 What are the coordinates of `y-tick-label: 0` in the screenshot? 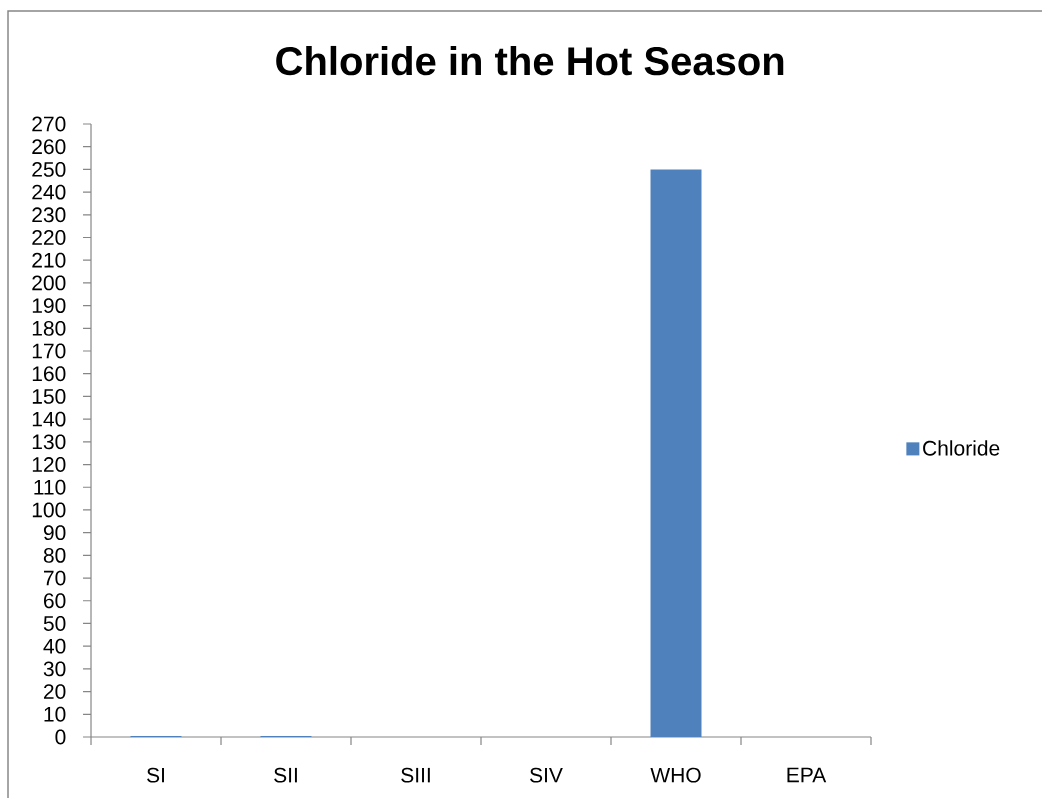 It's located at (60, 737).